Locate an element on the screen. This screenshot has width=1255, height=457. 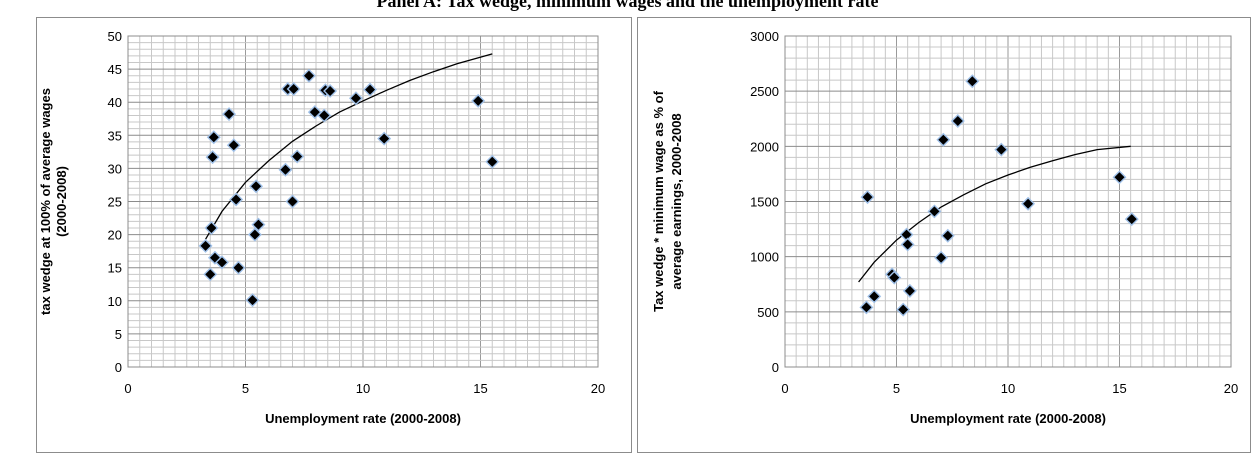
y-tick-label: 15 is located at coordinates (115, 268).